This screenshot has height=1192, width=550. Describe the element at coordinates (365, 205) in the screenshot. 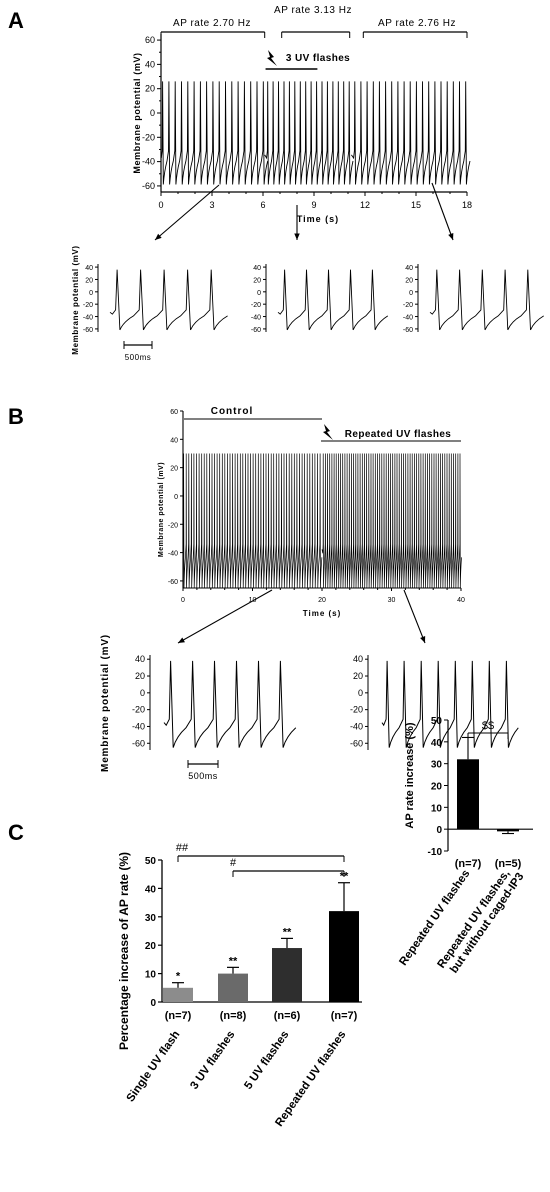

I see `a-x-tick-label: 12` at that location.